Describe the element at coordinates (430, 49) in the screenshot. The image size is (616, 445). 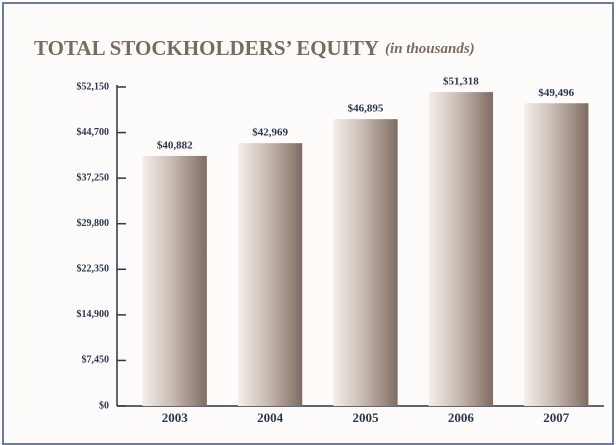
I see `subtitle: (in thousands)` at that location.